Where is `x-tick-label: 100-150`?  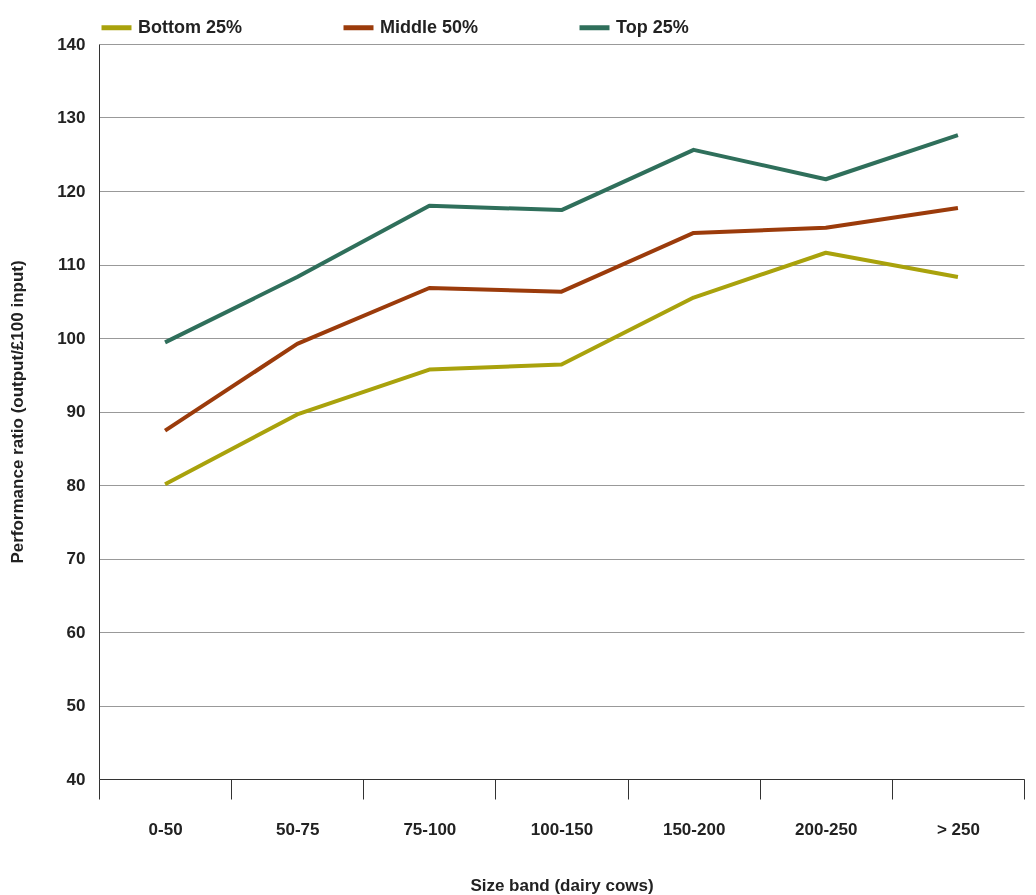 x-tick-label: 100-150 is located at coordinates (562, 829).